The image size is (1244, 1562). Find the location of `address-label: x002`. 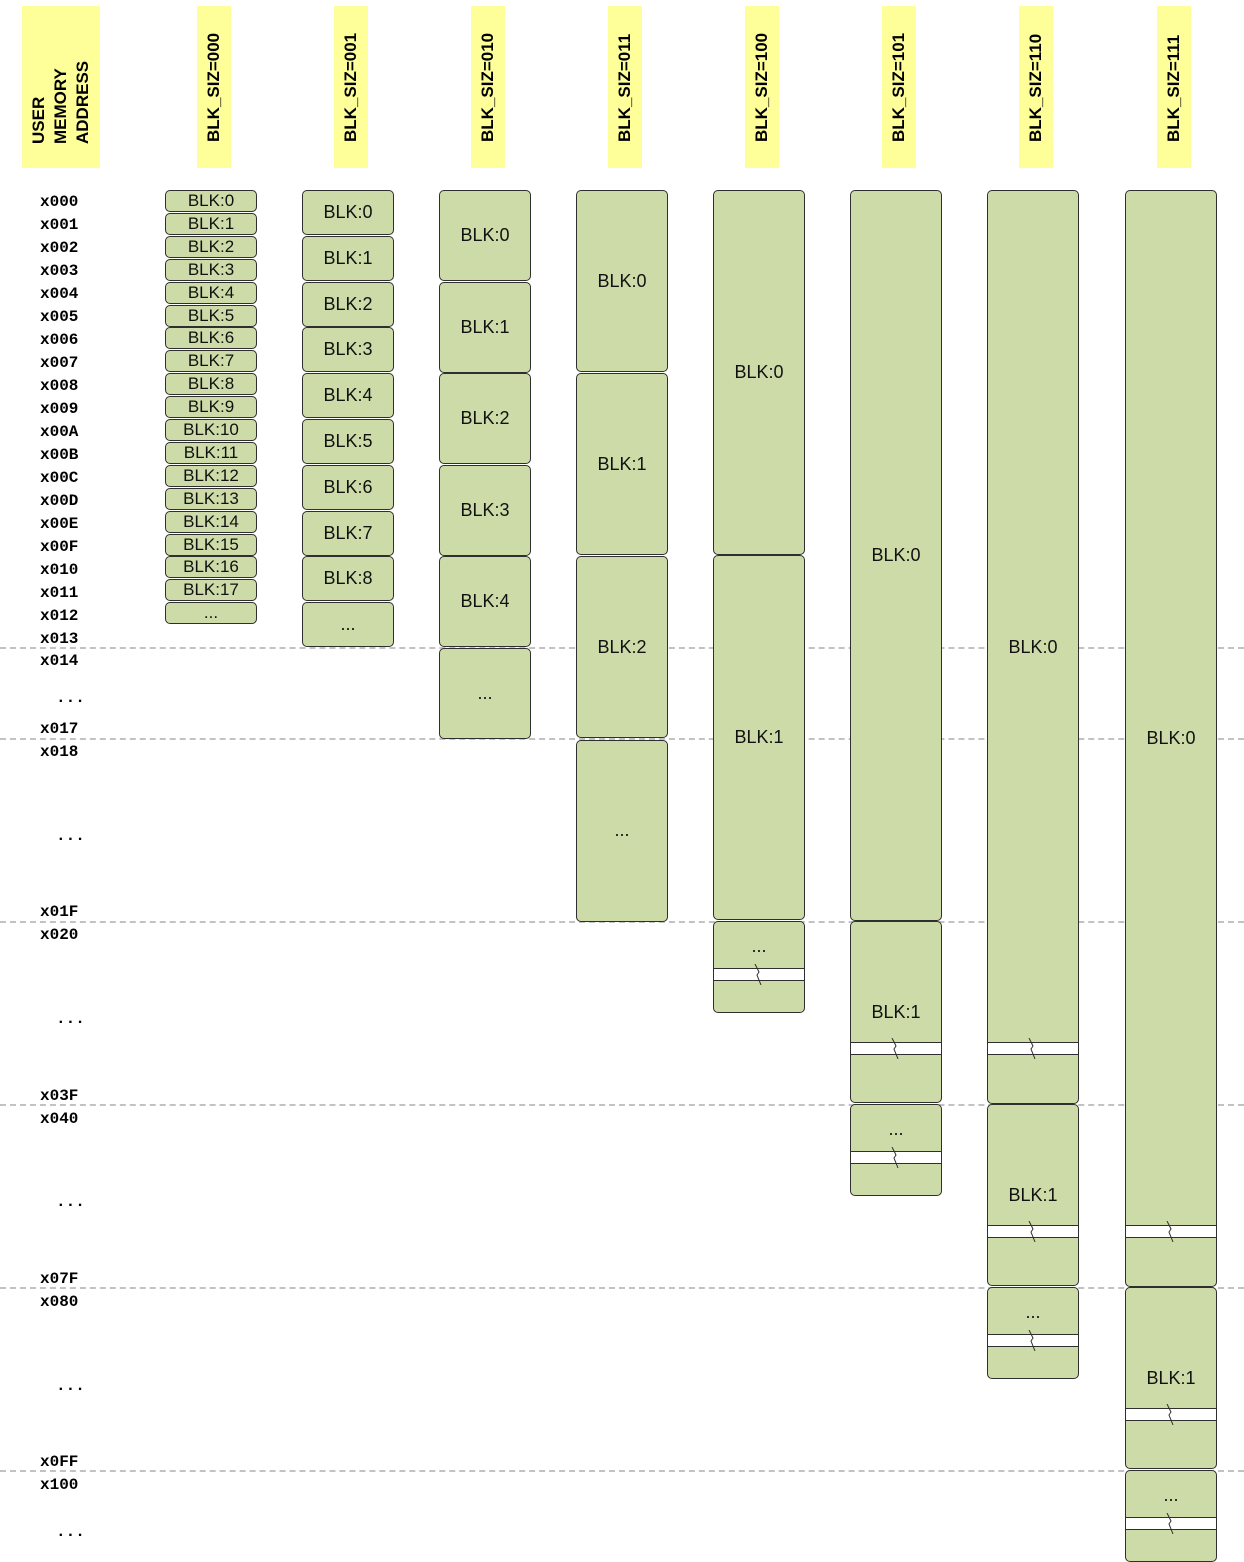

address-label: x002 is located at coordinates (59, 248).